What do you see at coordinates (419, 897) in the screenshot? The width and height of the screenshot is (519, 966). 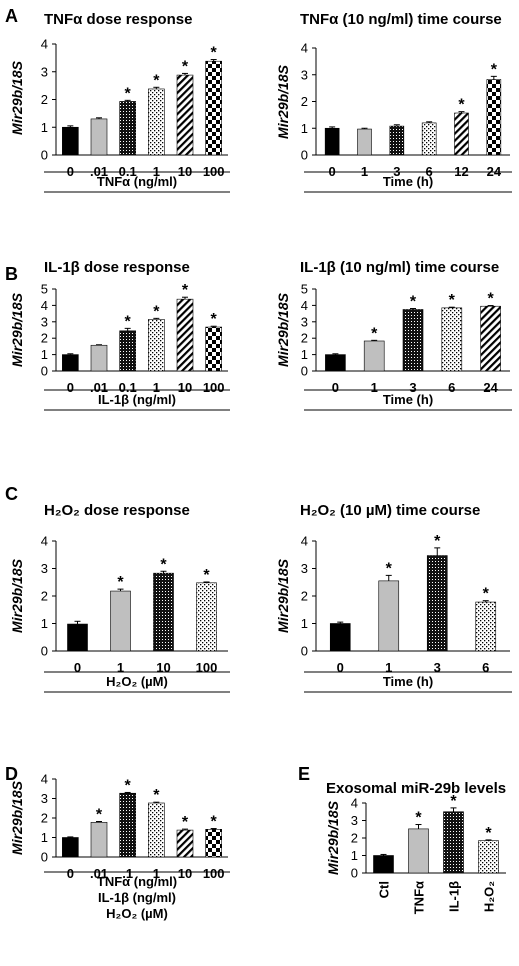 I see `x-tick-label: TNFα` at bounding box center [419, 897].